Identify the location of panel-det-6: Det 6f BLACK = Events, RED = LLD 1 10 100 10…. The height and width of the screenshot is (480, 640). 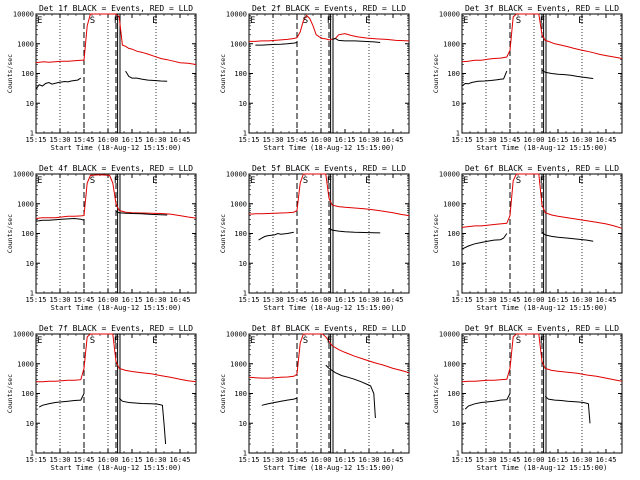
(527, 238).